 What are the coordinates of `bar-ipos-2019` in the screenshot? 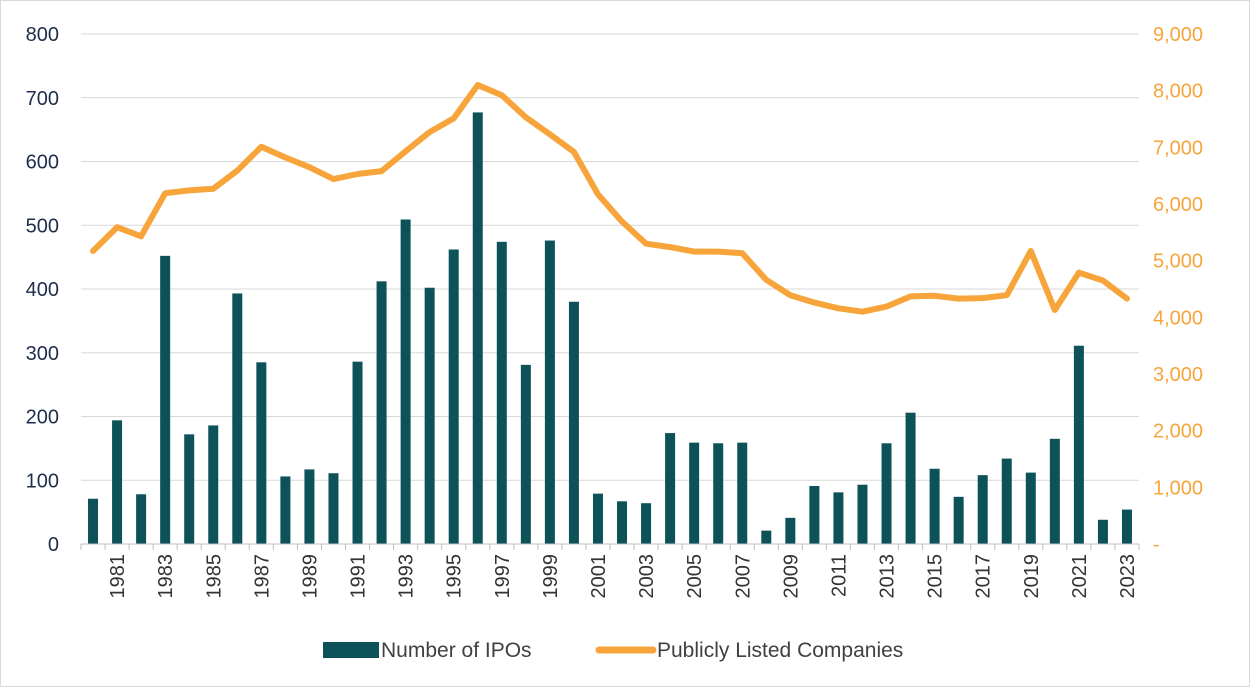 It's located at (1030, 508).